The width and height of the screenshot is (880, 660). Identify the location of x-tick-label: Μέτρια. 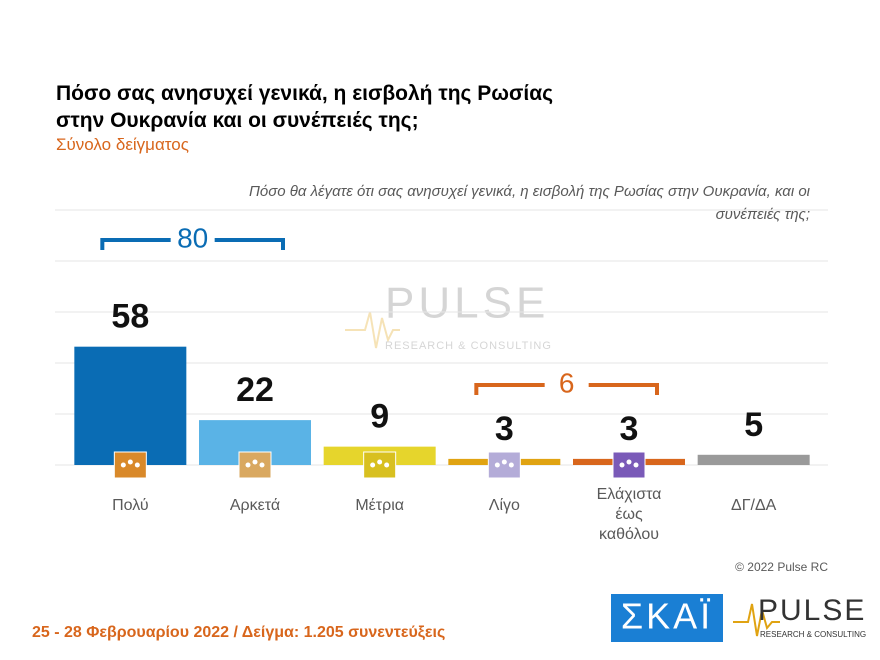
(379, 505).